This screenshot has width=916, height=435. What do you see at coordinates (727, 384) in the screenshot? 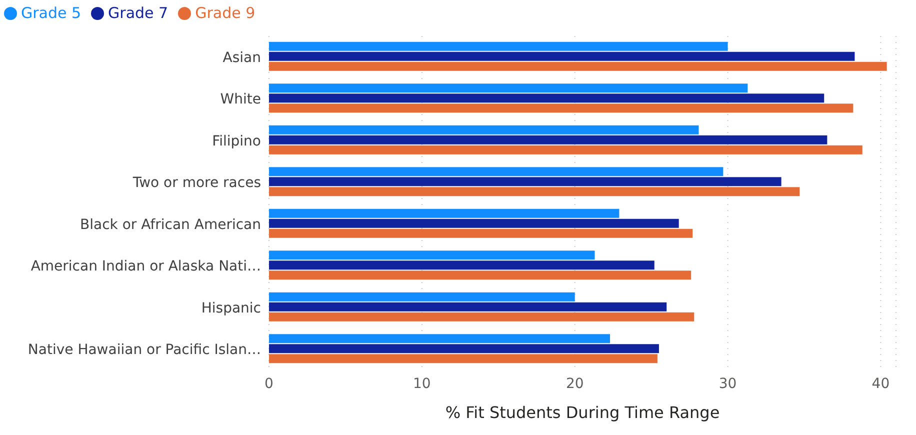
I see `x-tick-label: 30` at bounding box center [727, 384].